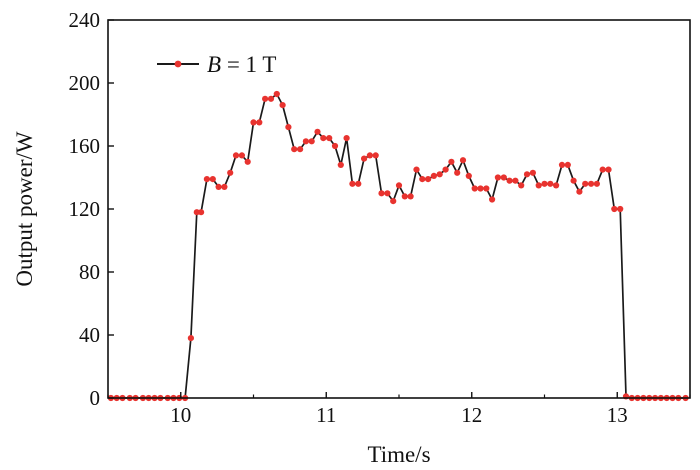  Describe the element at coordinates (85, 83) in the screenshot. I see `y-tick-label: 200` at that location.